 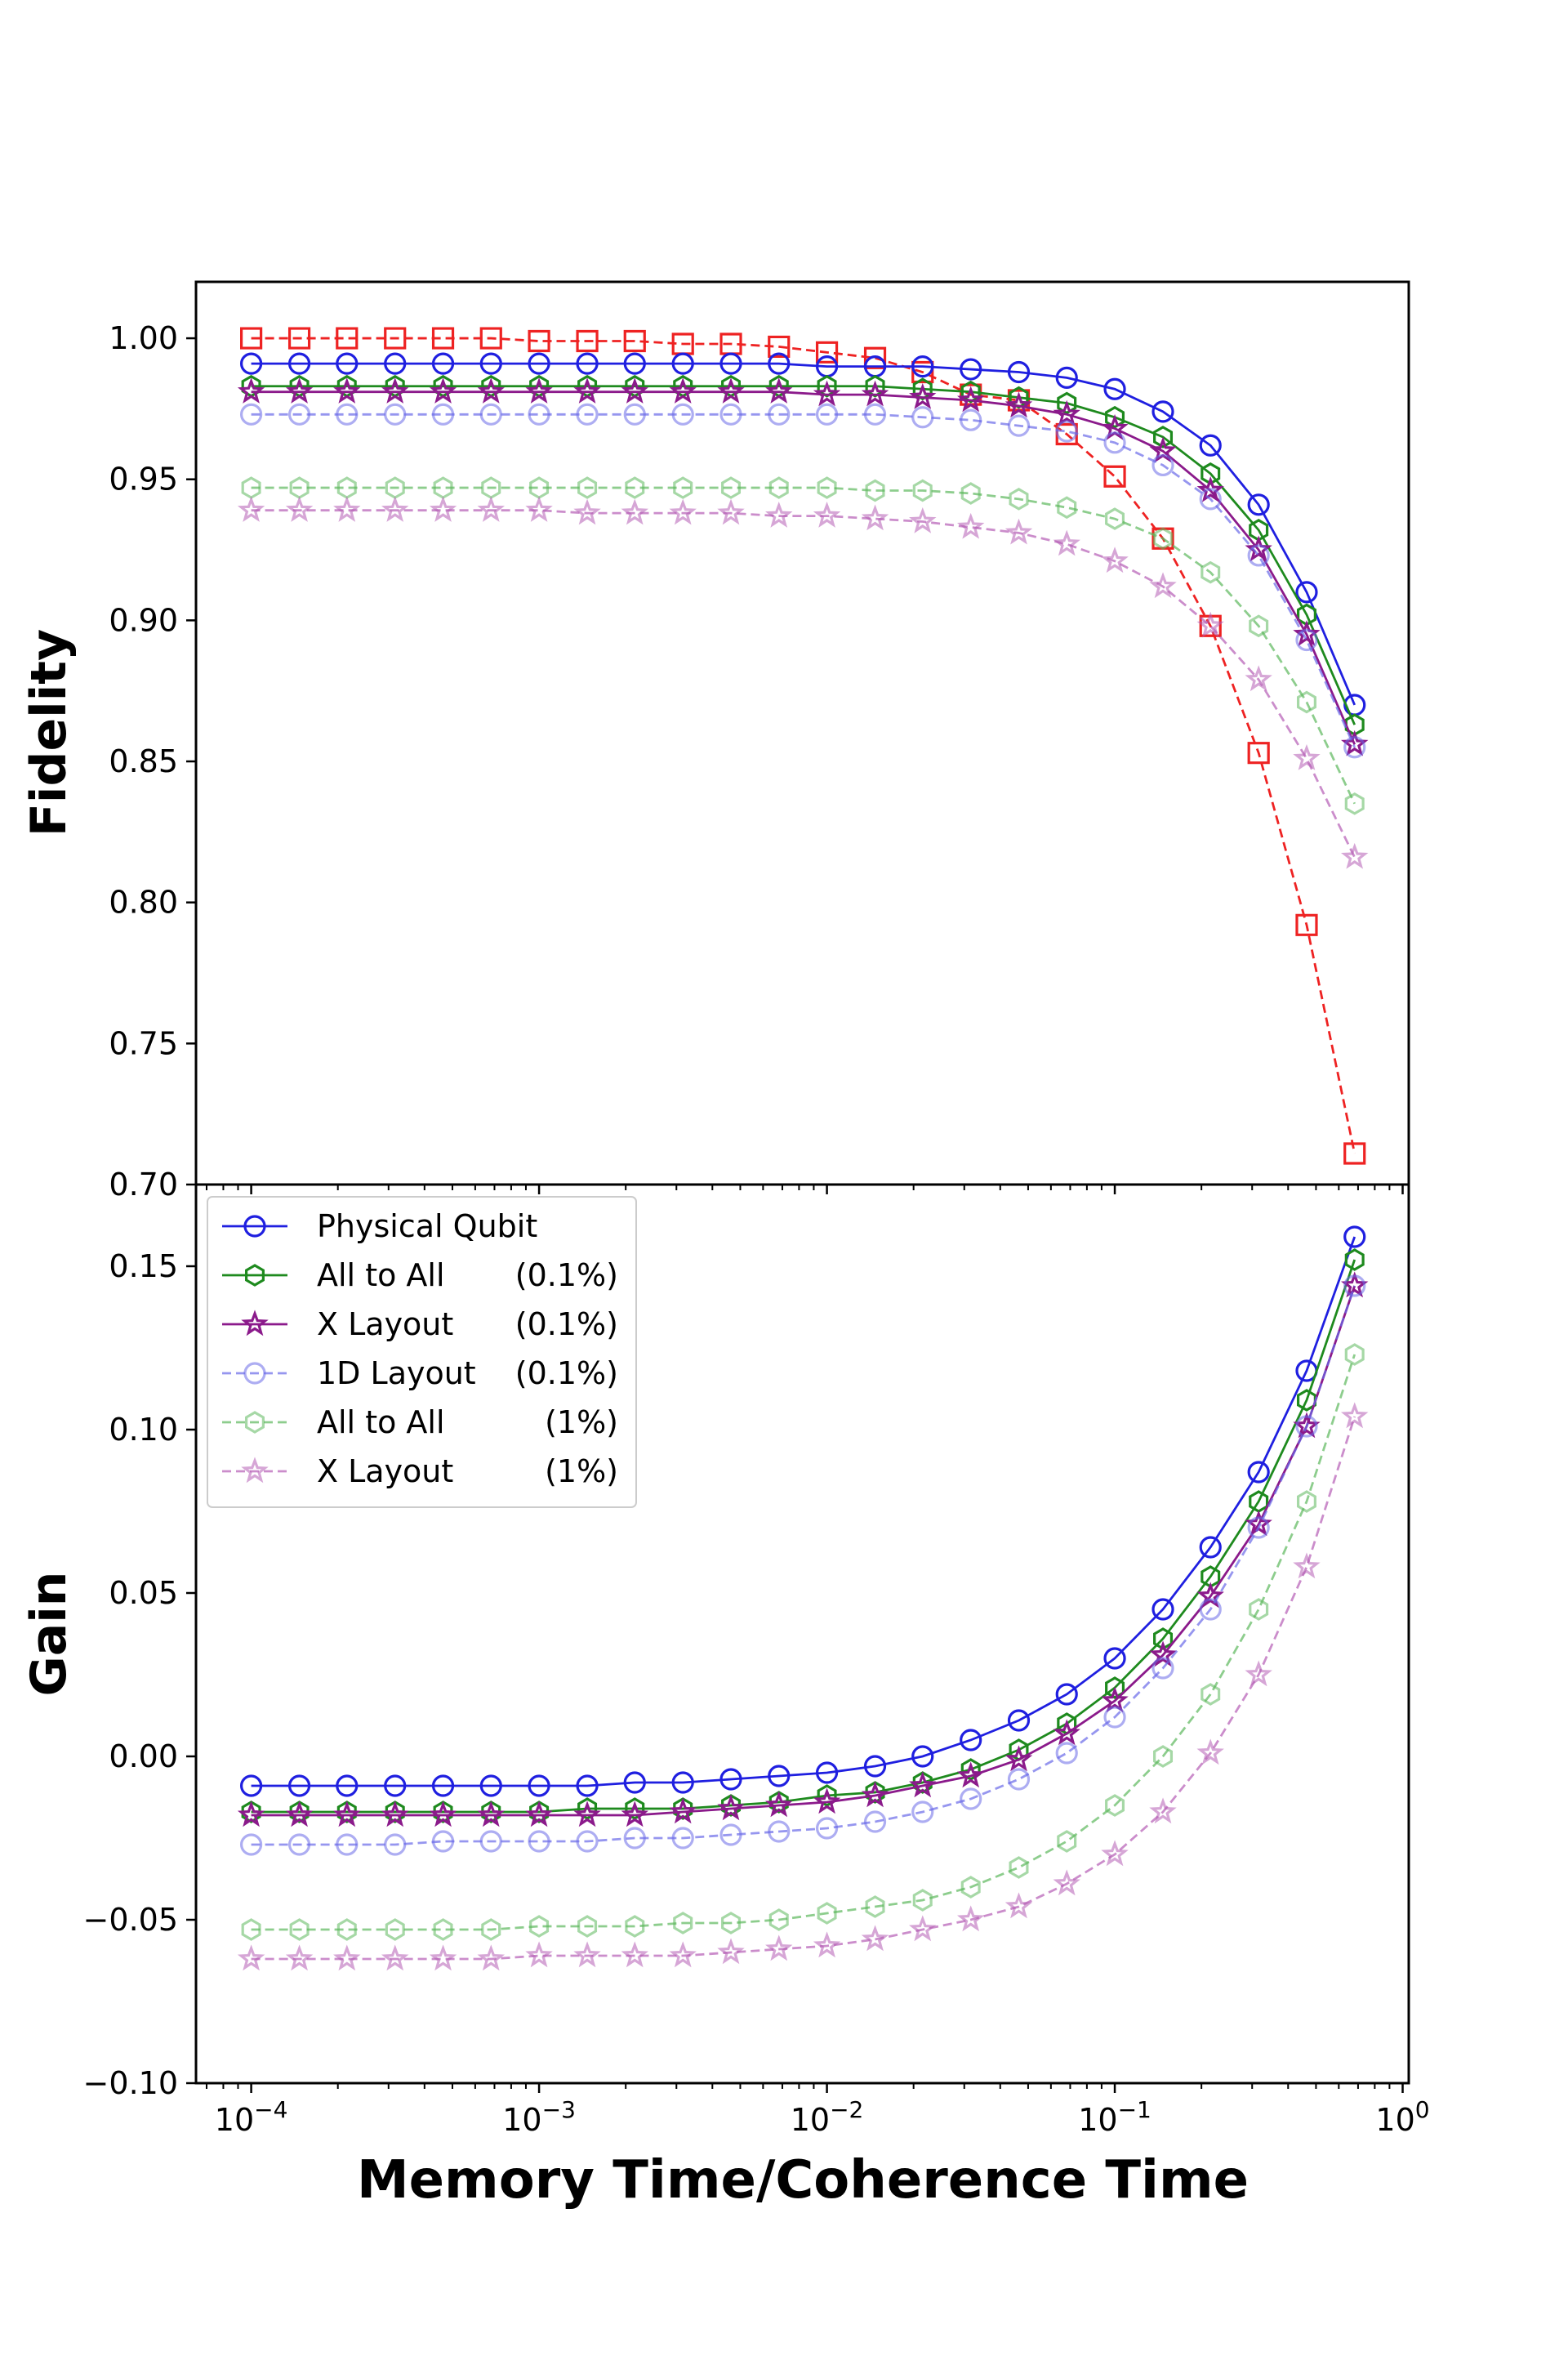 What do you see at coordinates (143, 761) in the screenshot?
I see `y-tick-label: 0.85` at bounding box center [143, 761].